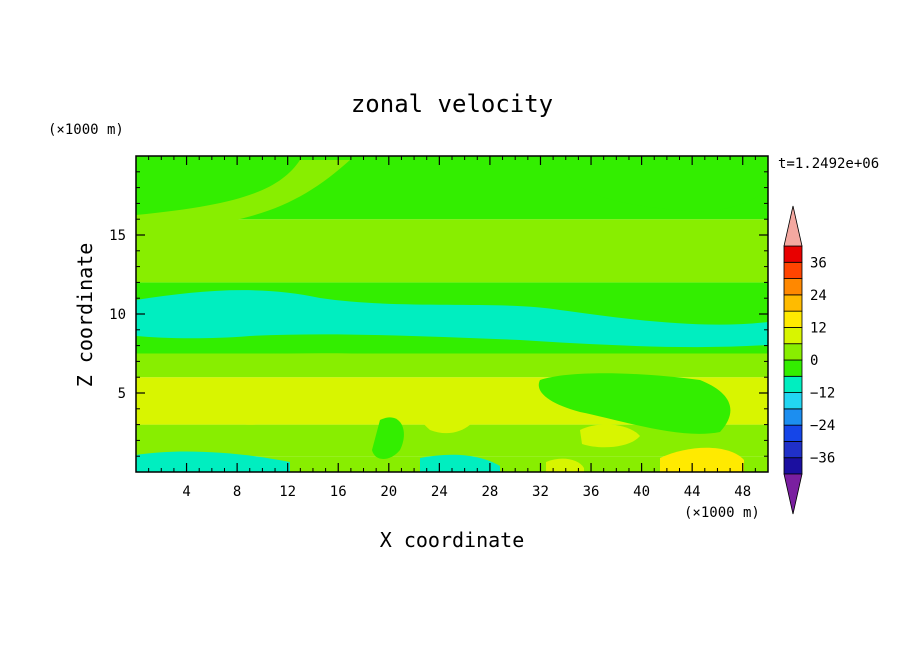 This screenshot has width=904, height=654. I want to click on colorbar-tick-label: −24, so click(822, 426).